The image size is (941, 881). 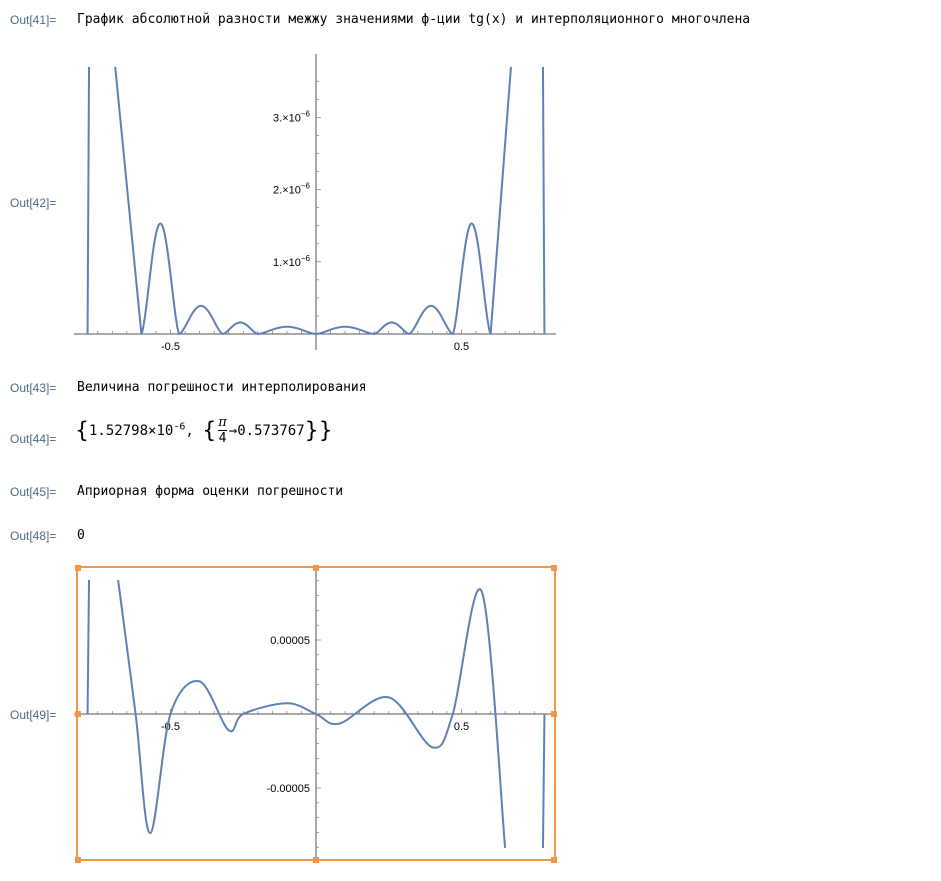 What do you see at coordinates (554, 860) in the screenshot?
I see `selection-handle-bottom-right` at bounding box center [554, 860].